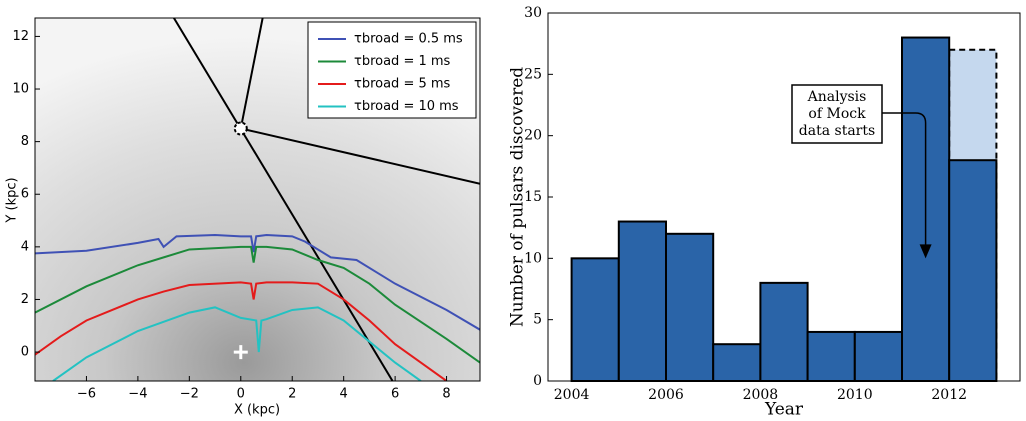  Describe the element at coordinates (761, 395) in the screenshot. I see `x-tick-label: 2008` at that location.